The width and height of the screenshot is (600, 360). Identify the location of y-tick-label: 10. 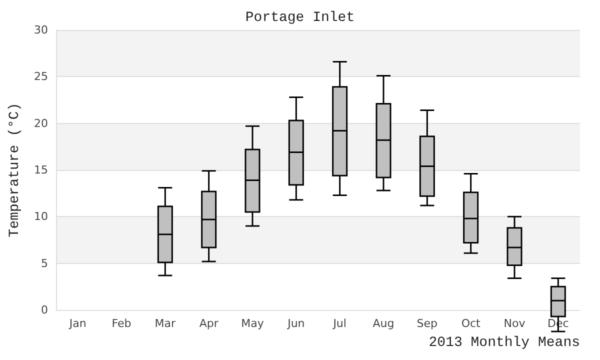
(41, 217).